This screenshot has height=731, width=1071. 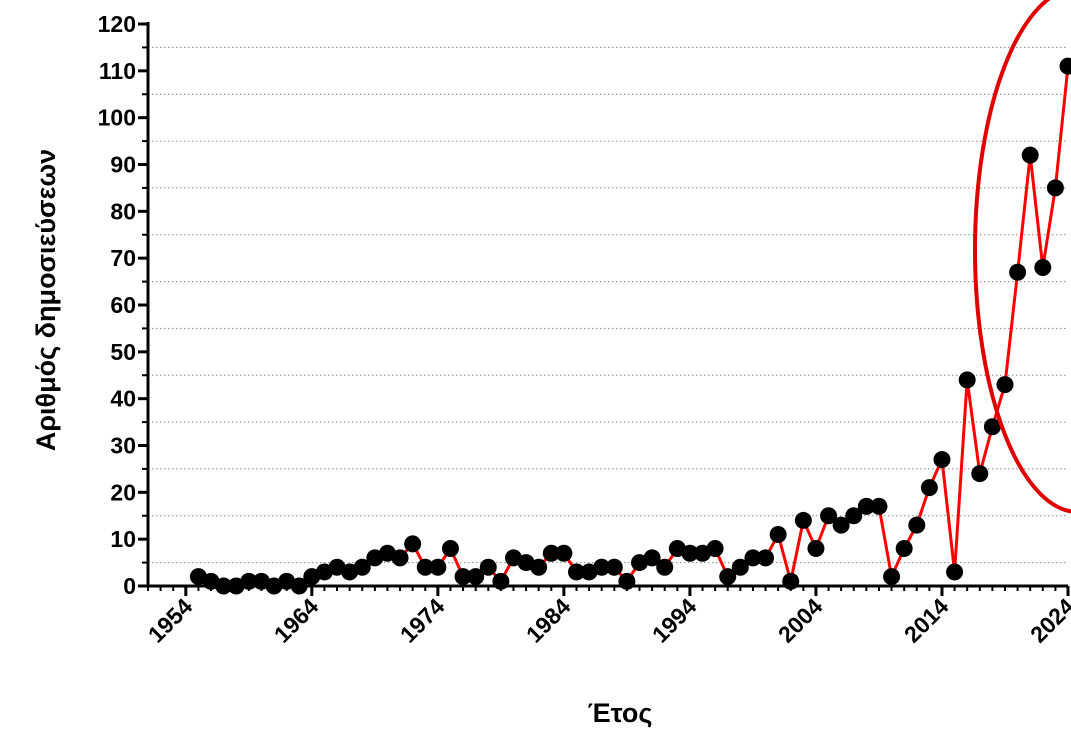 What do you see at coordinates (123, 492) in the screenshot?
I see `y-tick-label: 20` at bounding box center [123, 492].